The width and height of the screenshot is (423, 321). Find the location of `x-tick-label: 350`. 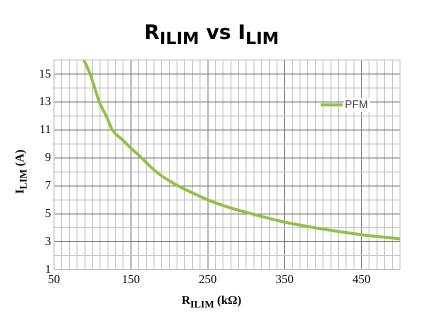

x-tick-label: 350 is located at coordinates (285, 279).